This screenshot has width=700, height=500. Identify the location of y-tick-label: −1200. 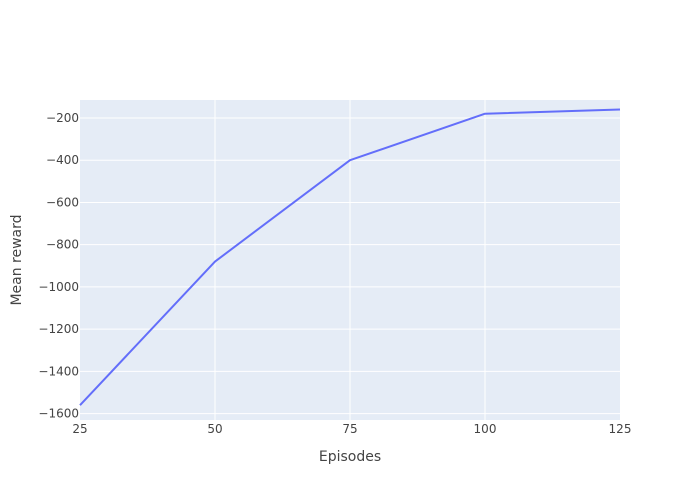
(58, 329).